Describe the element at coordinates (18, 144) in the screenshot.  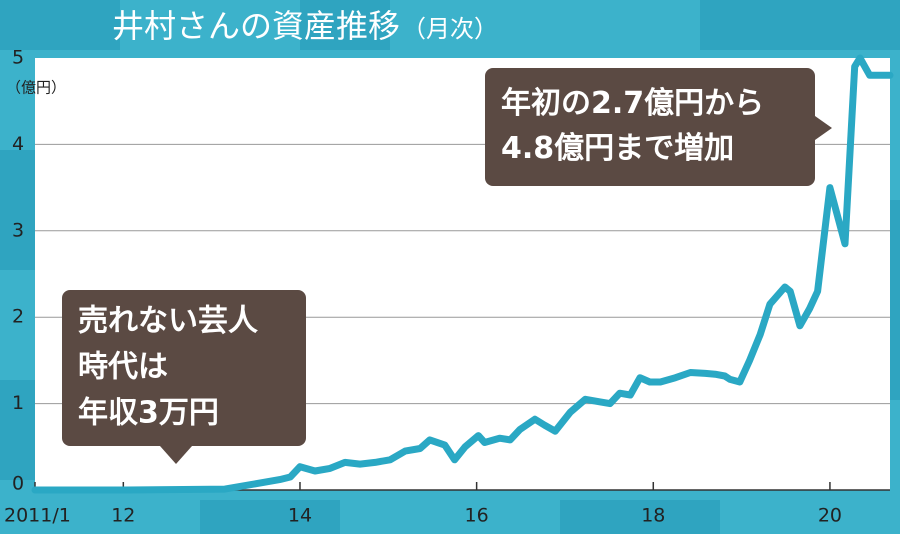
I see `y-tick-label: 4` at that location.